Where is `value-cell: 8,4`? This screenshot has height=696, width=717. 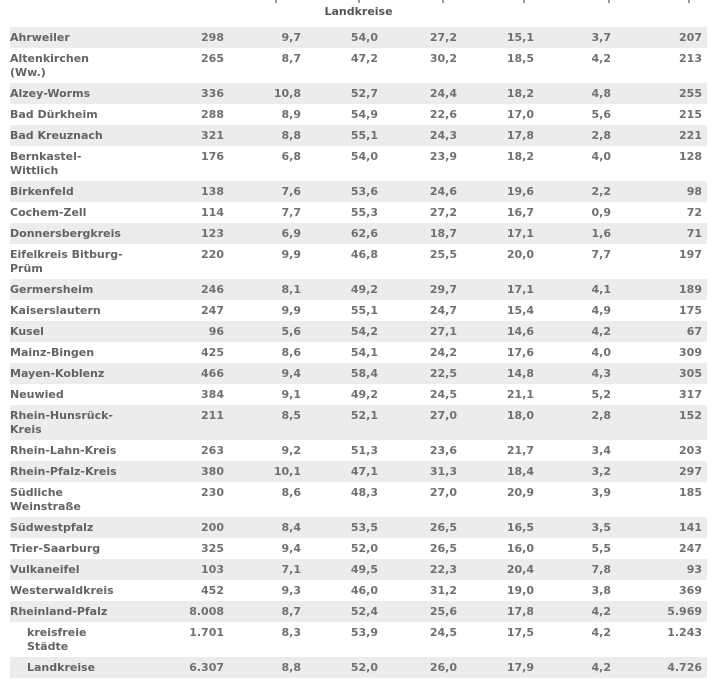
value-cell: 8,4 is located at coordinates (262, 527).